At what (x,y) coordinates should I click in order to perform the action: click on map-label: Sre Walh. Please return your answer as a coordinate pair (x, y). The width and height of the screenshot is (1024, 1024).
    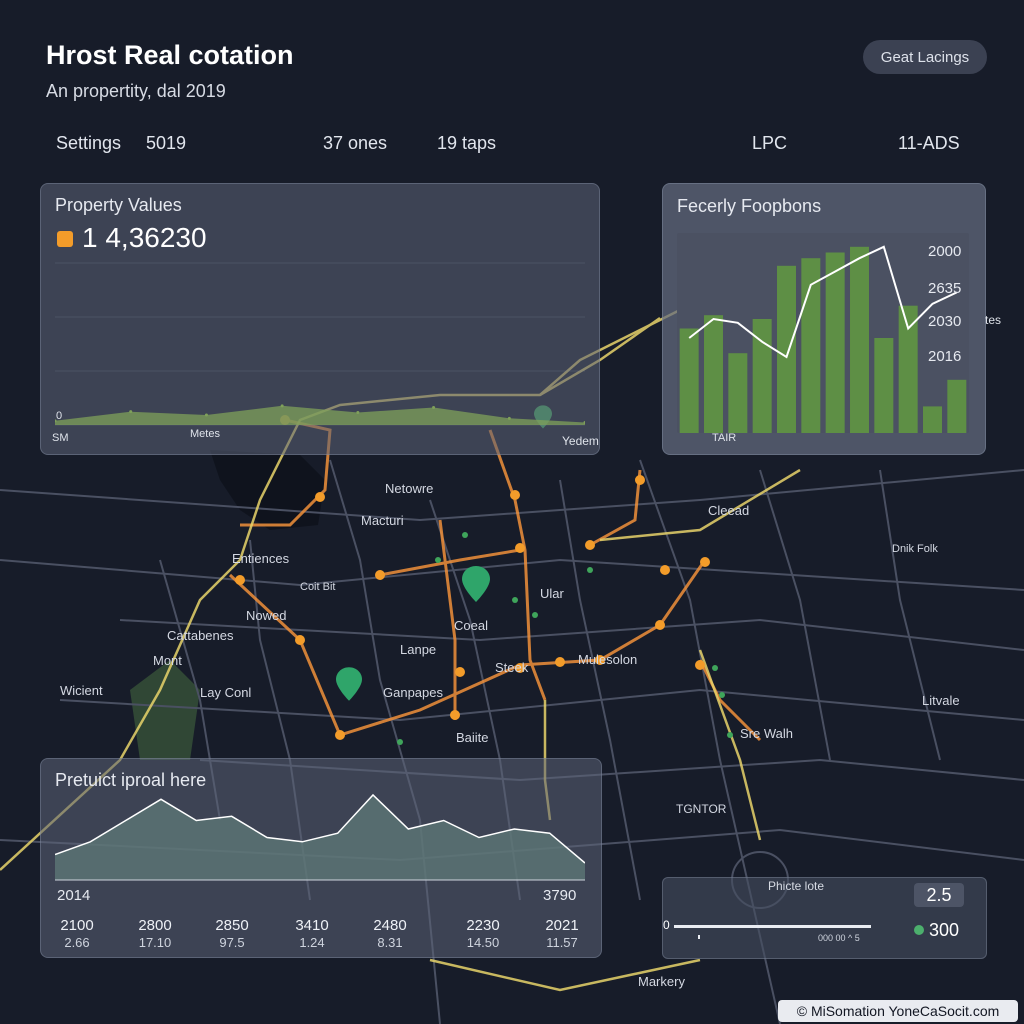
    Looking at the image, I should click on (766, 733).